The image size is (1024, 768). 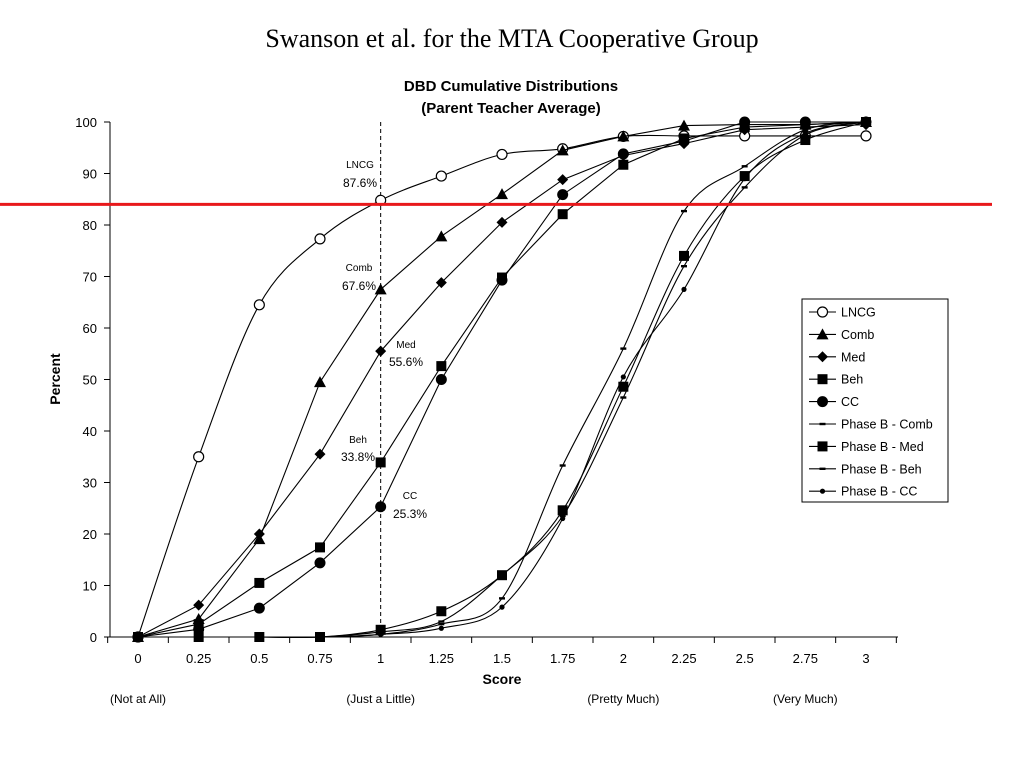 I want to click on x-tick-label: 0.5, so click(x=259, y=658).